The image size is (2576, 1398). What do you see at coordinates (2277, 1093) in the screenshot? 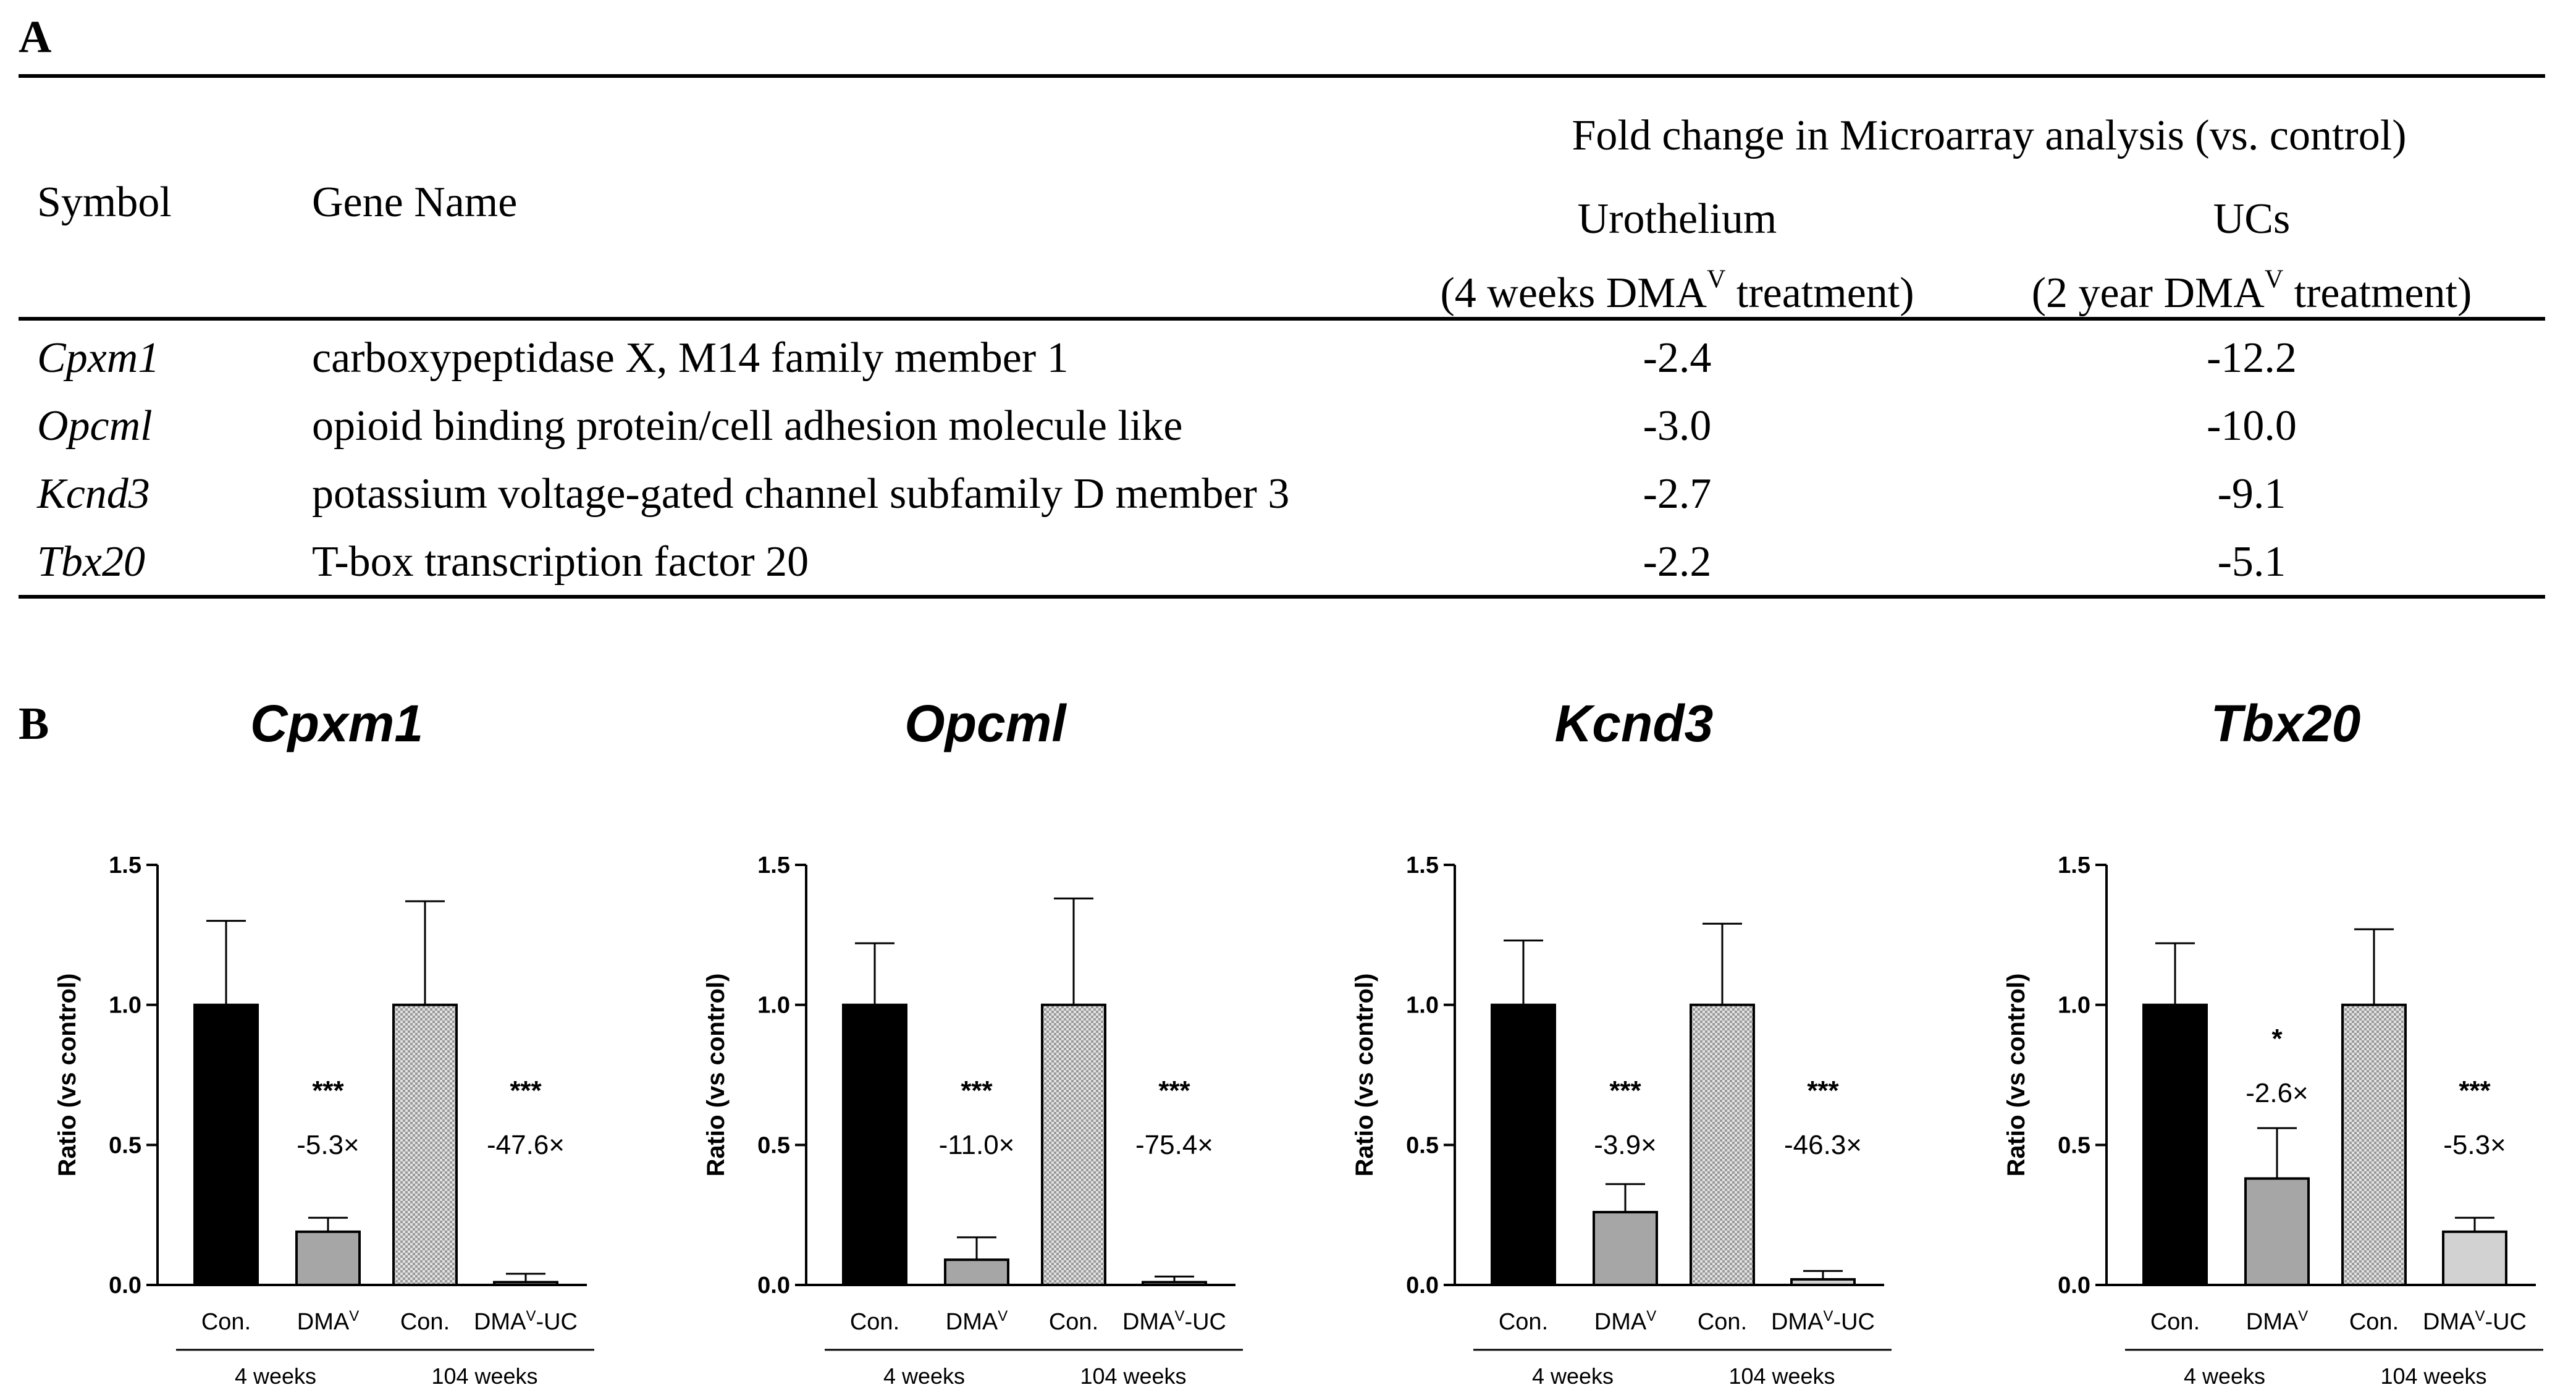
I see `fold-change-label: -2.6×` at bounding box center [2277, 1093].